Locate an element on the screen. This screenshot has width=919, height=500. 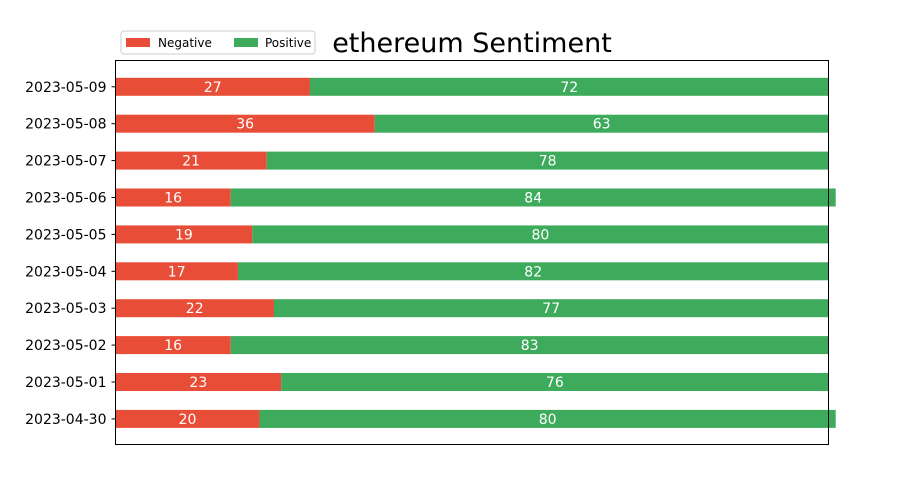
chart-title: ethereum Sentiment is located at coordinates (472, 43).